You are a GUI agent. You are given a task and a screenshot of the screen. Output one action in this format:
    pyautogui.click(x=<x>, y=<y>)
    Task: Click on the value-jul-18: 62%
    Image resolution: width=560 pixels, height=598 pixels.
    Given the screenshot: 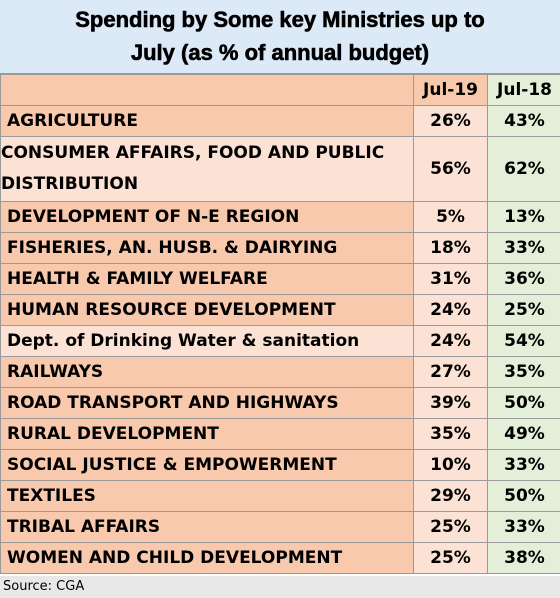 What is the action you would take?
    pyautogui.click(x=523, y=169)
    